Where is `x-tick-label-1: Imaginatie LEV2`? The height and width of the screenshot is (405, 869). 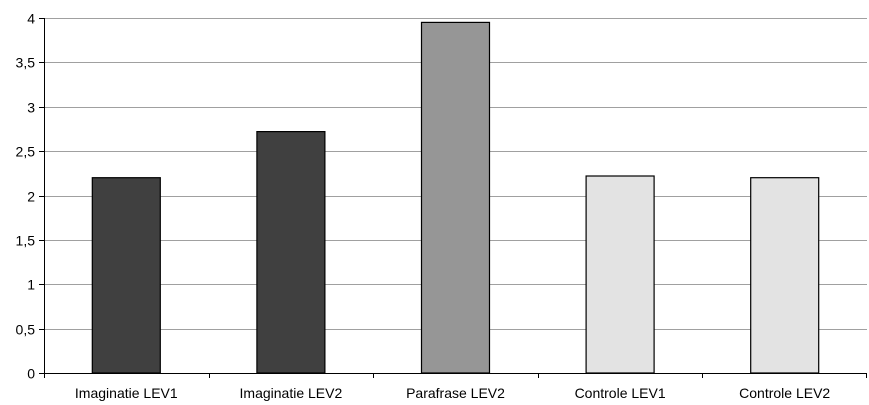
x-tick-label-1: Imaginatie LEV2 is located at coordinates (291, 393).